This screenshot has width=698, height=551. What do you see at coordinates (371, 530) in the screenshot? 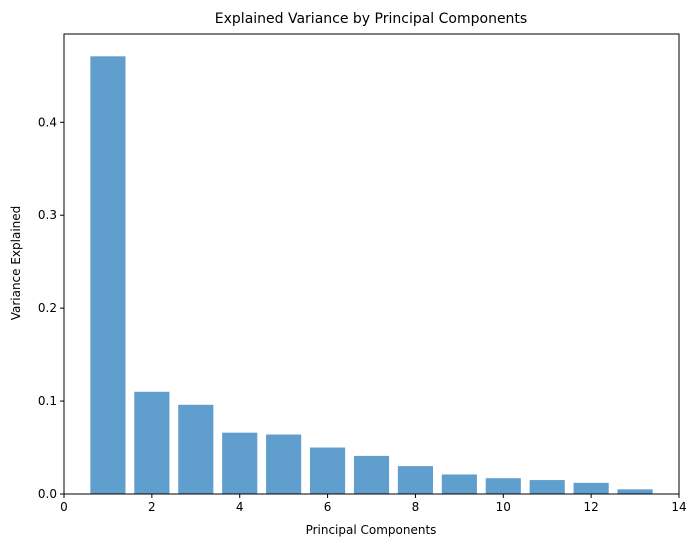
I see `x-axis-label: Principal Components` at bounding box center [371, 530].